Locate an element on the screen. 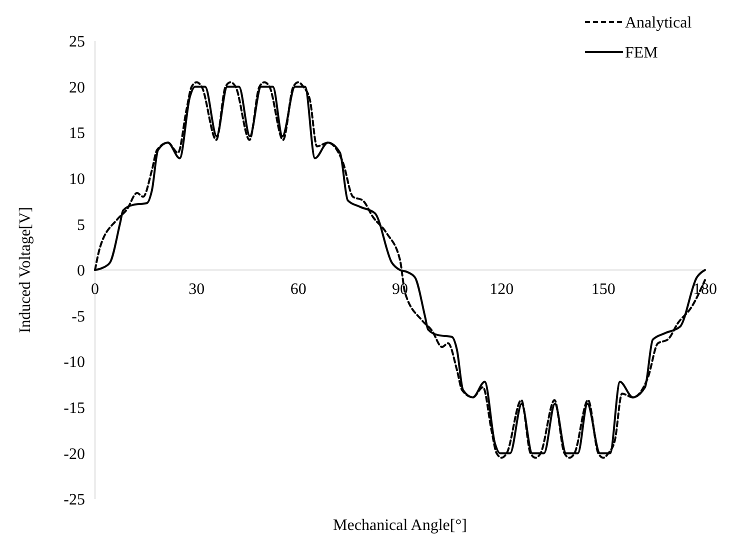 This screenshot has width=729, height=538. y-tick-label: 20 is located at coordinates (77, 87).